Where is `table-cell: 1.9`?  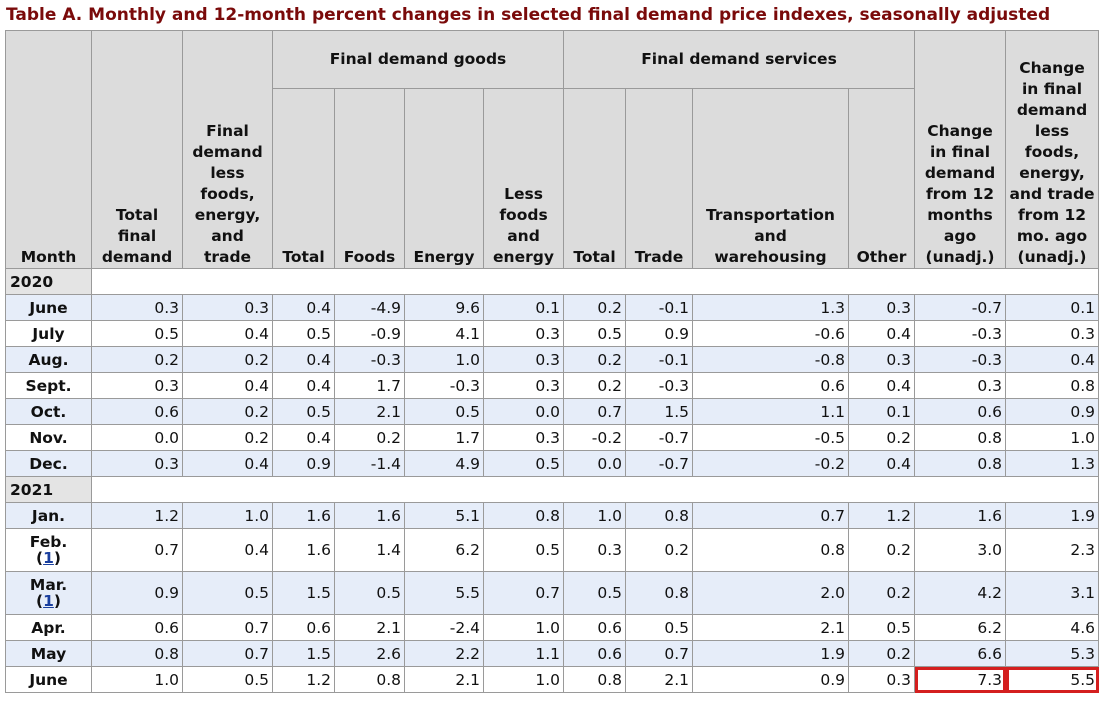 table-cell: 1.9 is located at coordinates (770, 653).